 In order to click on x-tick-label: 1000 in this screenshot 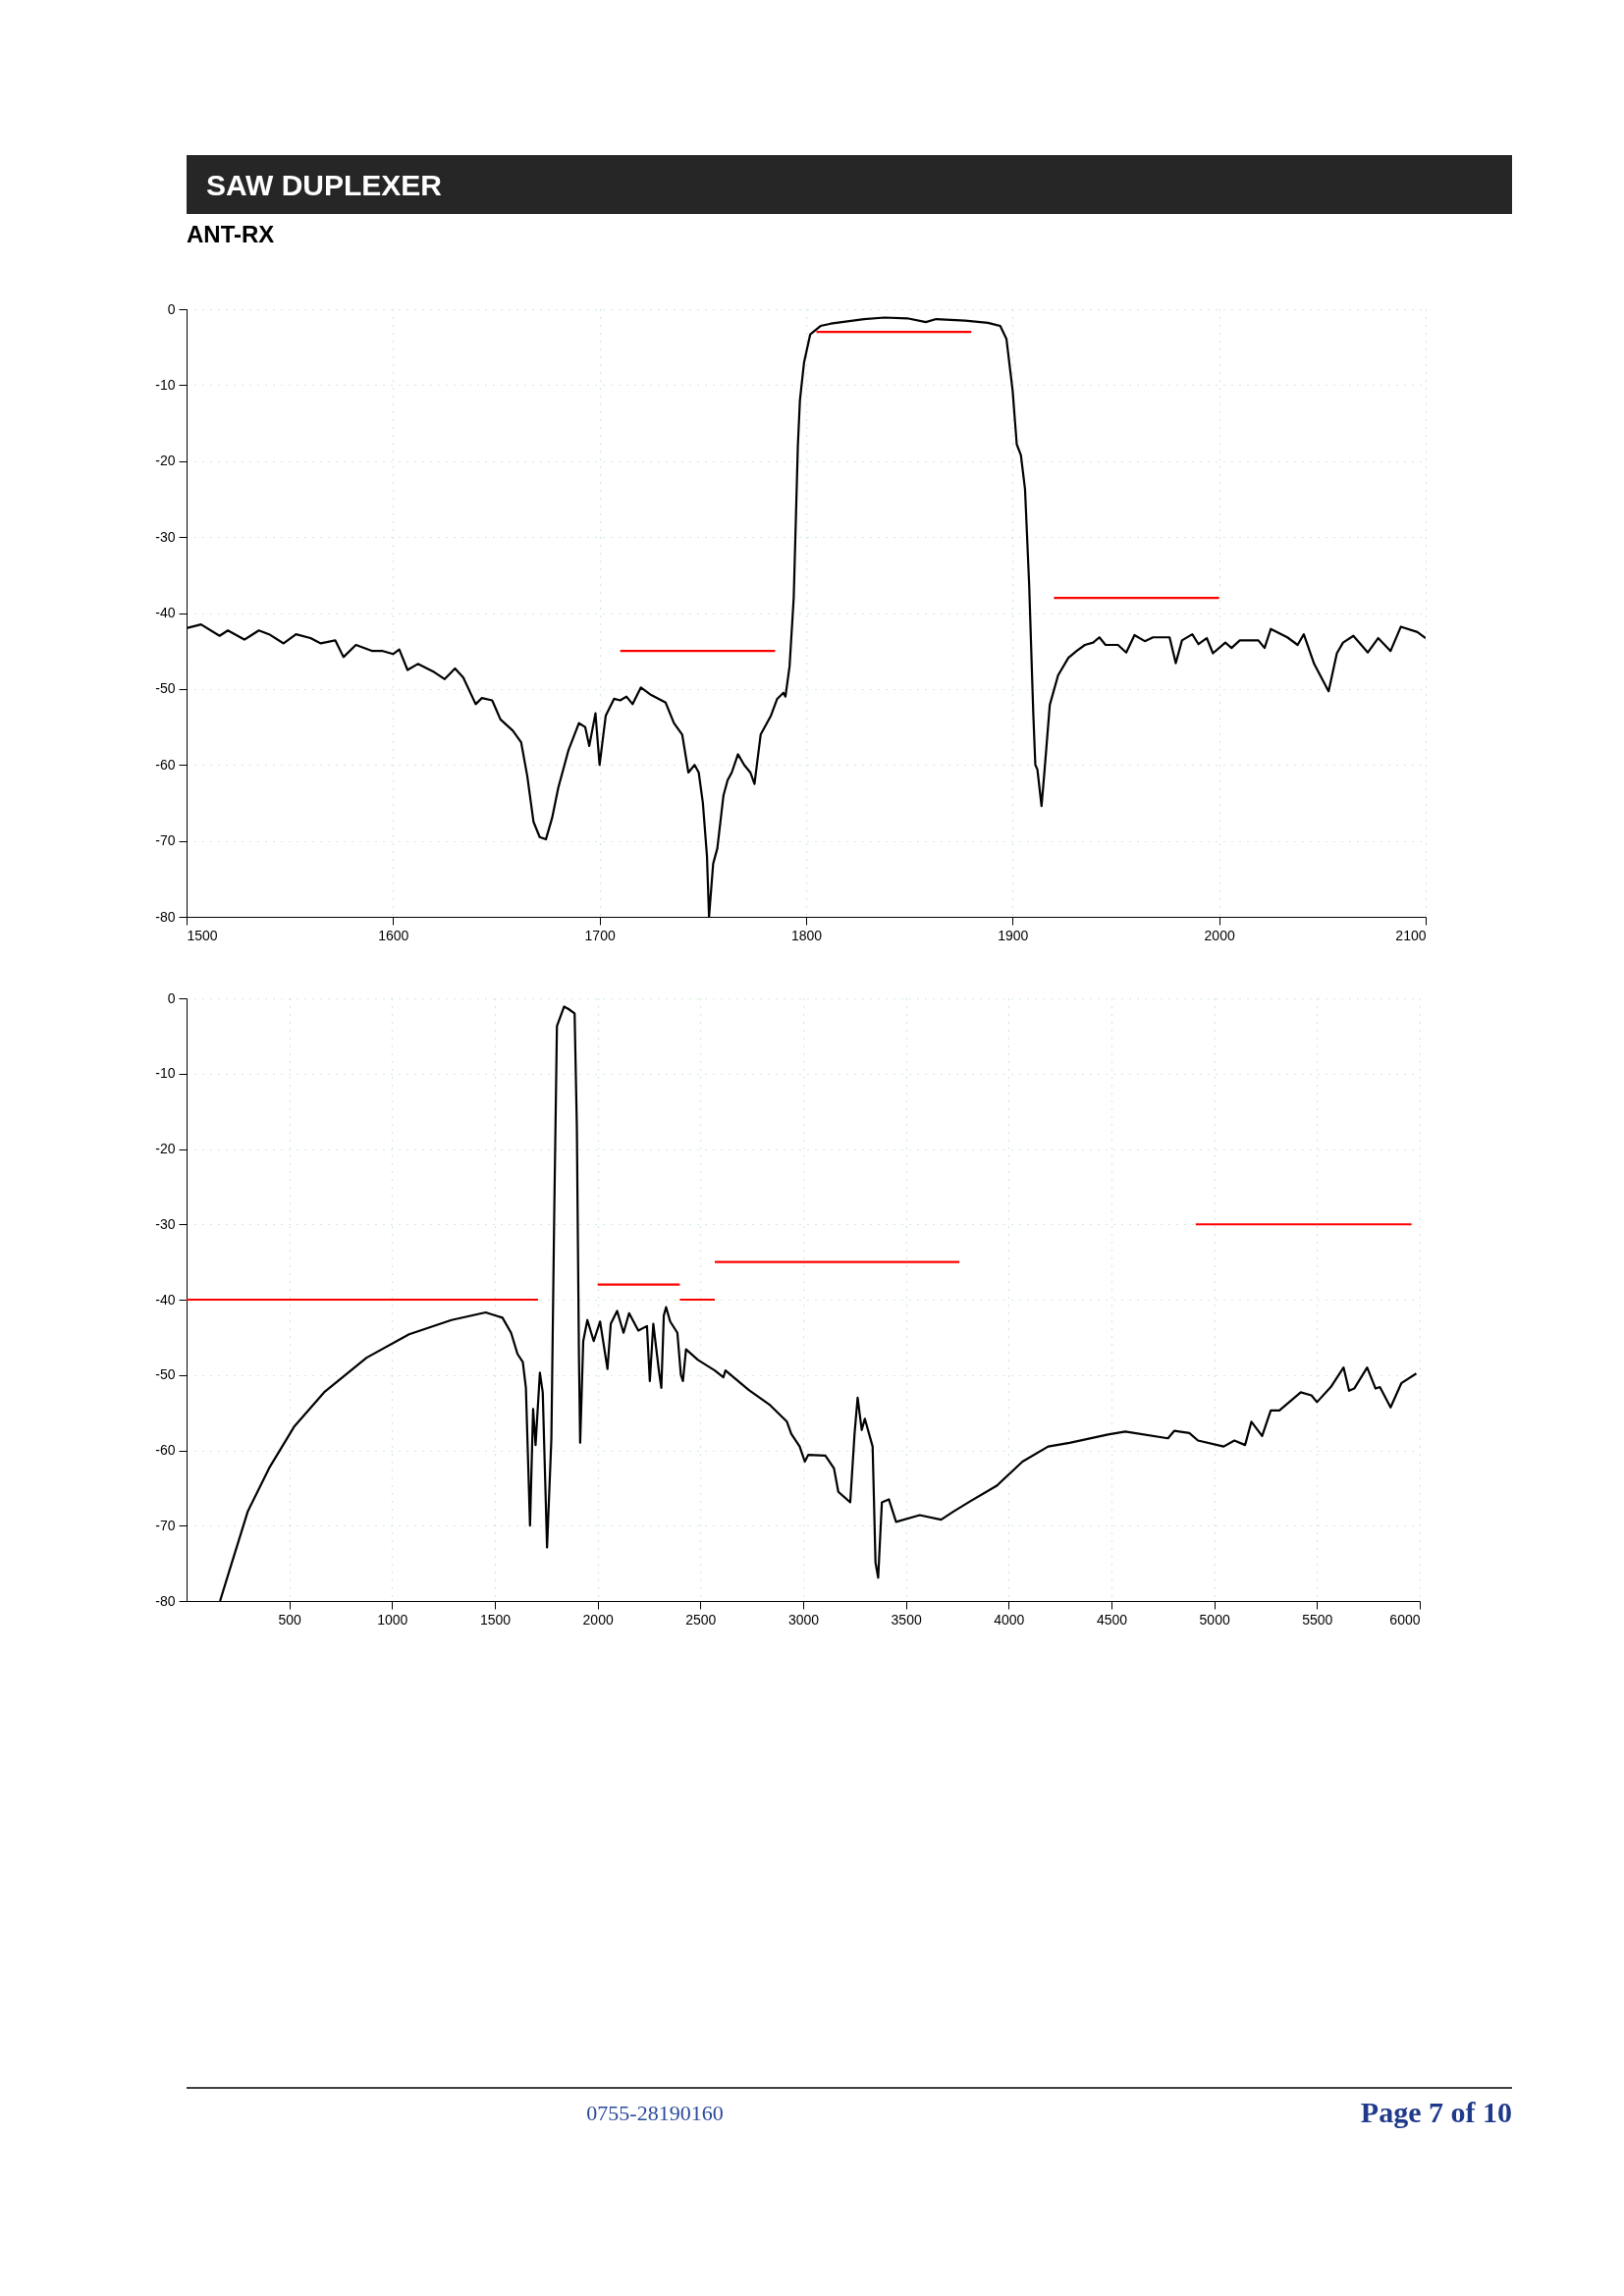, I will do `click(392, 1619)`.